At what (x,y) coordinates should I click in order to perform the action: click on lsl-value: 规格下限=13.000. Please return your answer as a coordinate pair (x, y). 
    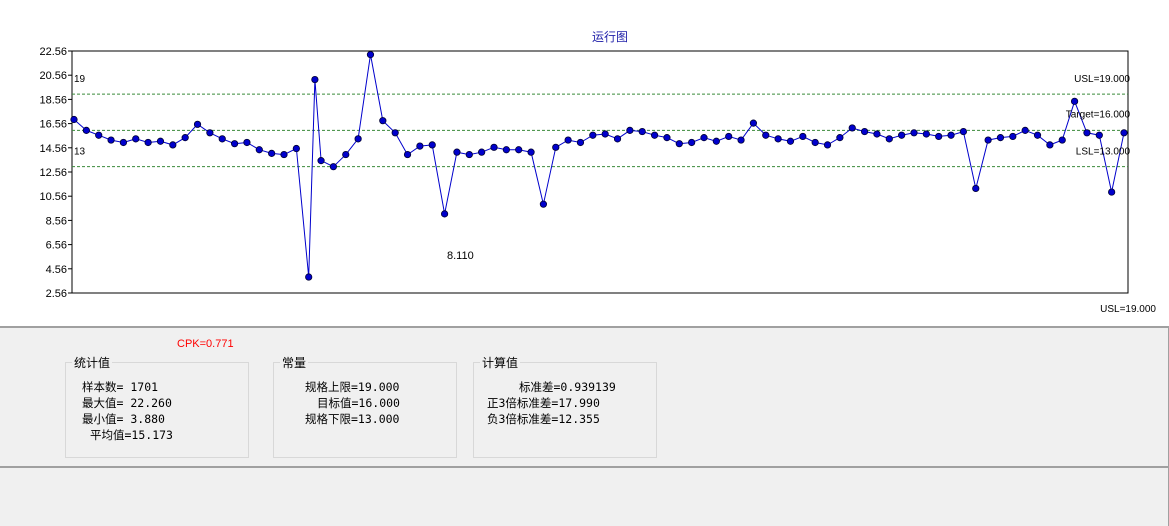
    Looking at the image, I should click on (352, 419).